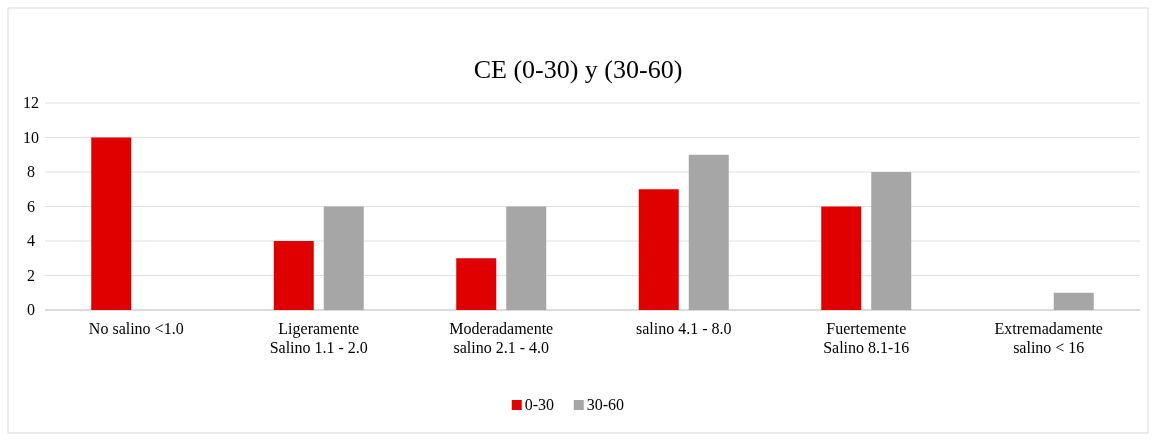 This screenshot has width=1156, height=441. I want to click on y-tick-label: 0, so click(31, 309).